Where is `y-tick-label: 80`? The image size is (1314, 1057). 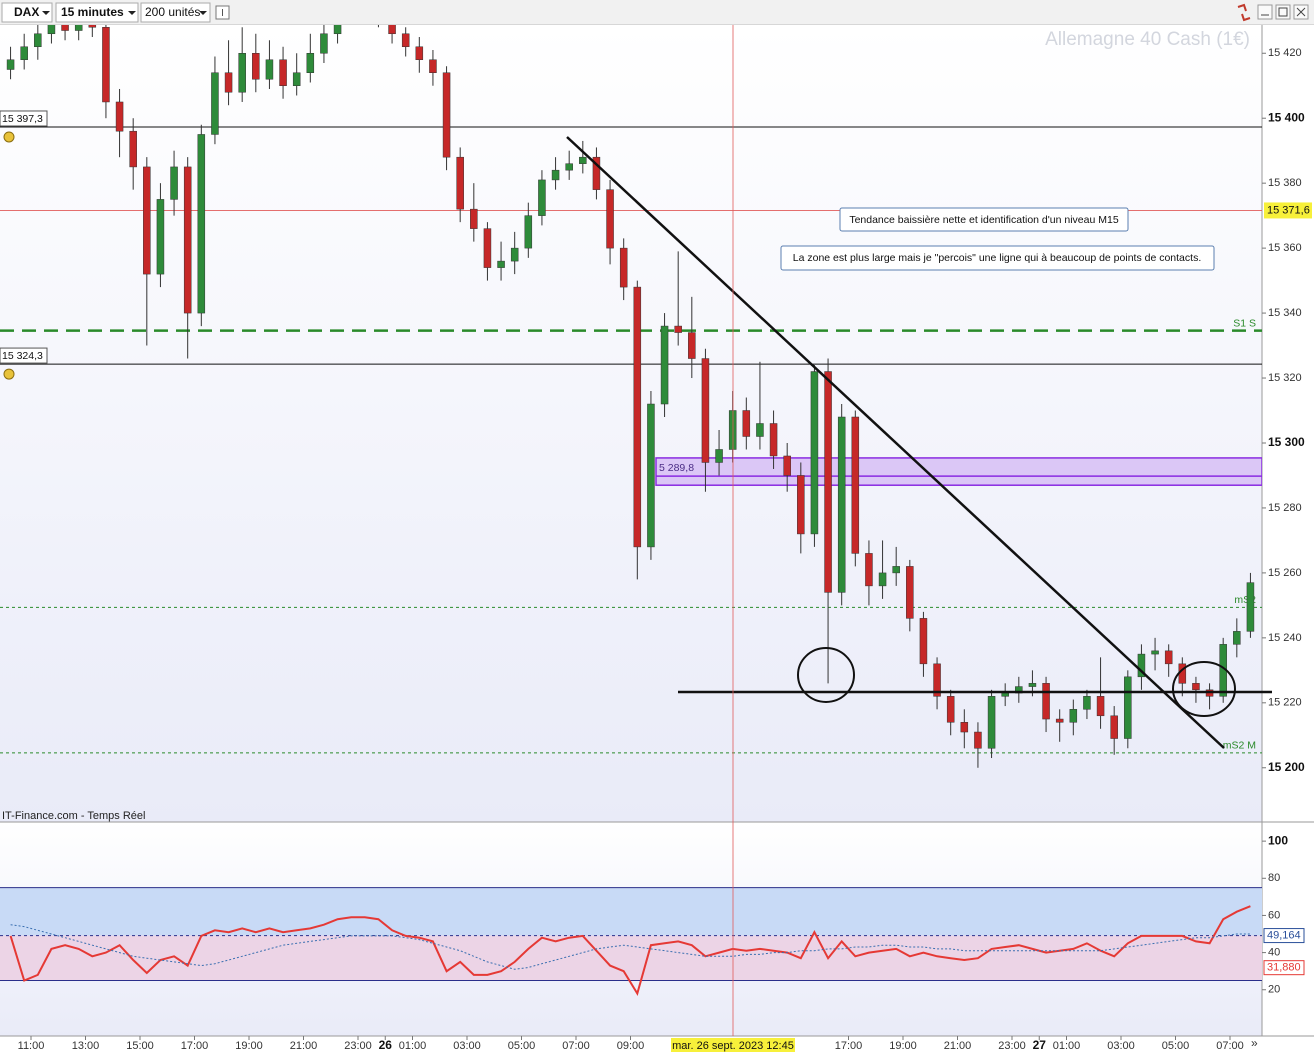 y-tick-label: 80 is located at coordinates (1274, 878).